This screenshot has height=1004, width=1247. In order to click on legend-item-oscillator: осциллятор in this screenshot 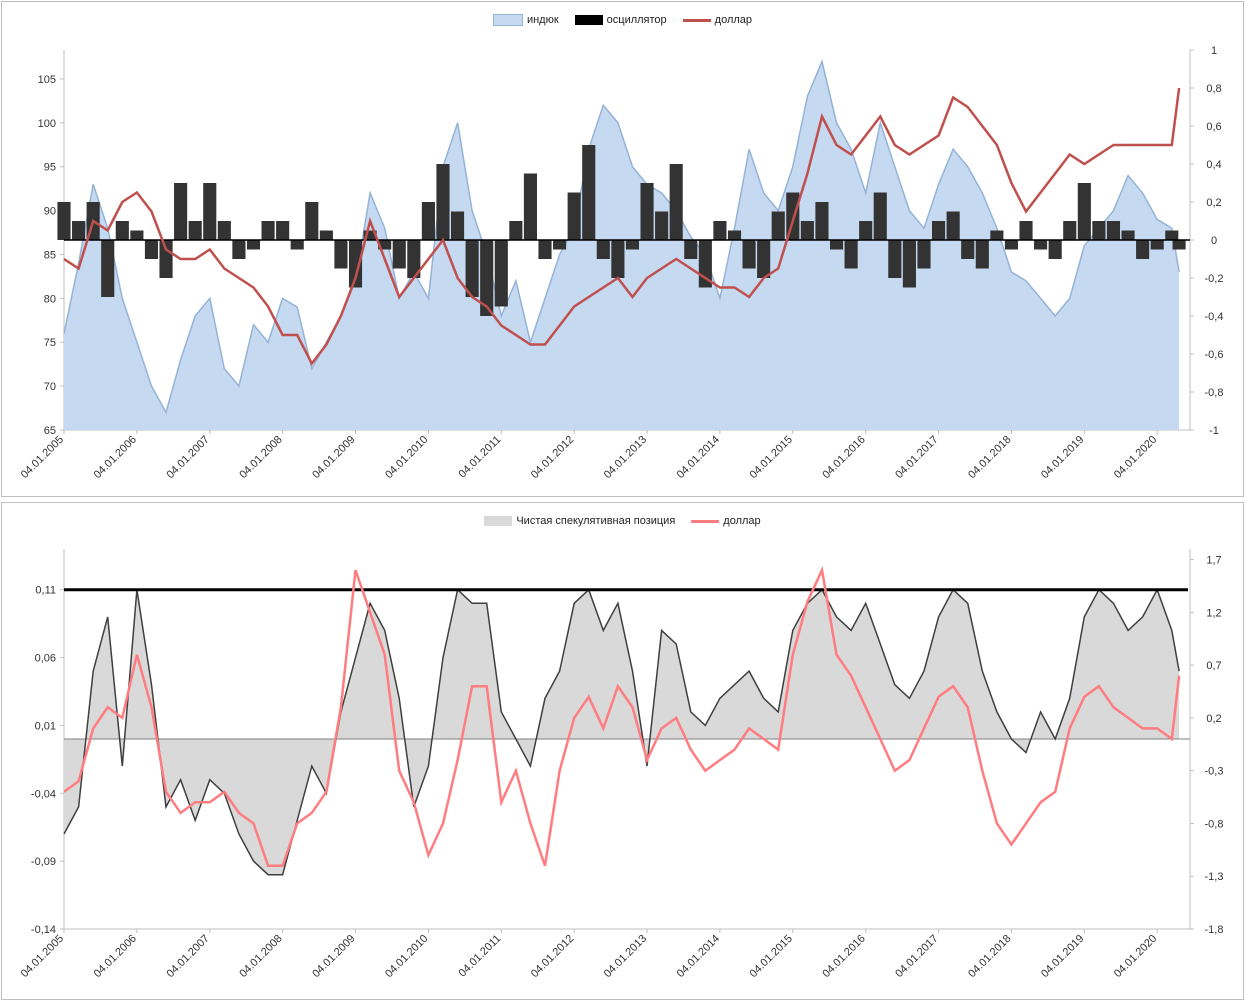, I will do `click(620, 20)`.